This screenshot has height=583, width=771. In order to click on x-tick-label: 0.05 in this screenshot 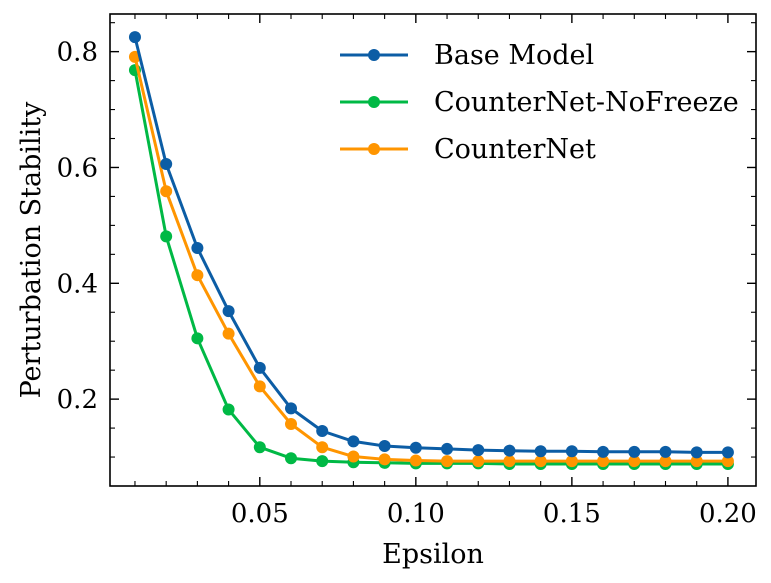, I will do `click(260, 514)`.